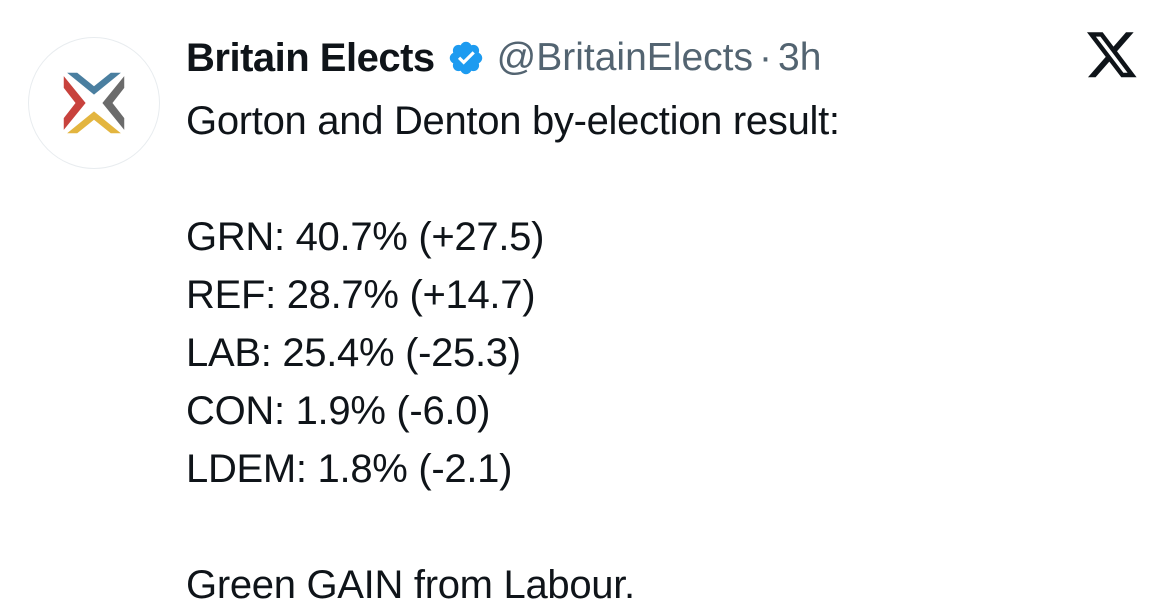 The image size is (1170, 614). What do you see at coordinates (349, 469) in the screenshot?
I see `result-line: LDEM: 1.8% (-2.1)` at bounding box center [349, 469].